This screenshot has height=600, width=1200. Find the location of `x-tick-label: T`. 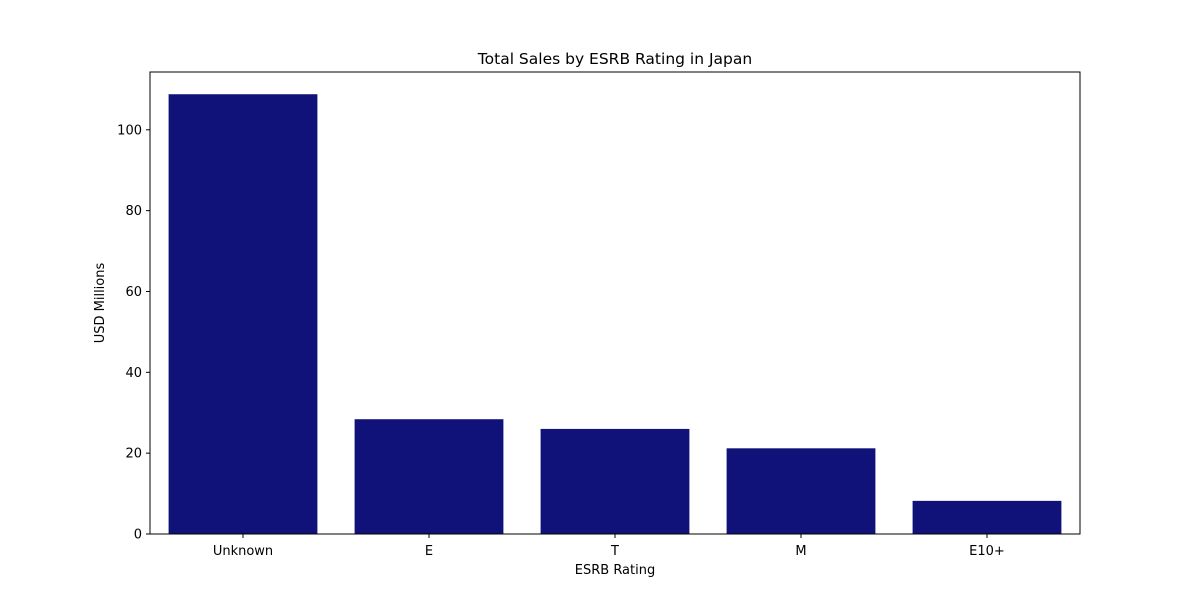

x-tick-label: T is located at coordinates (614, 551).